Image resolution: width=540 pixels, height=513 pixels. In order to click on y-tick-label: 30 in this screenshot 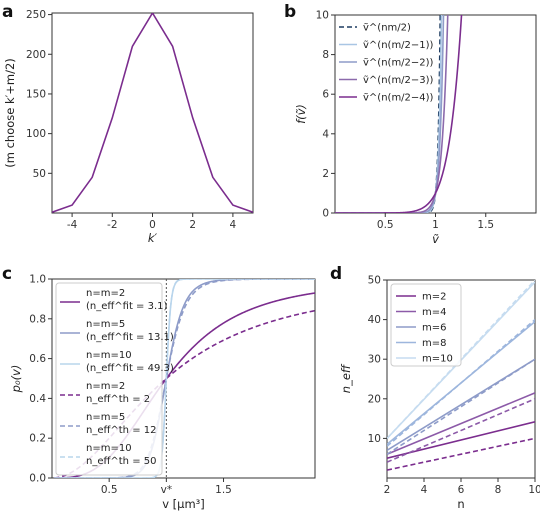, I will do `click(374, 360)`.